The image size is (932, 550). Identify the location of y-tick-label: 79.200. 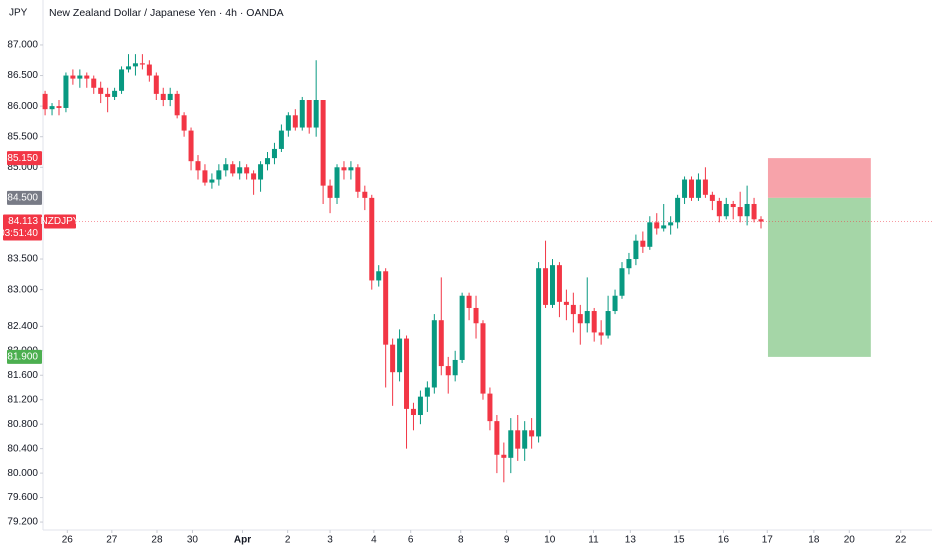
(22, 522).